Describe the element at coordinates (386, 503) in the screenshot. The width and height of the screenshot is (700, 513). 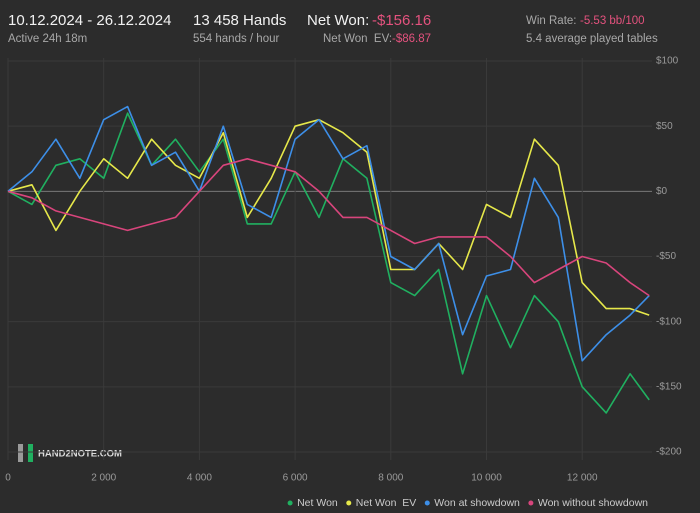
I see `legend-label: Net Won EV` at that location.